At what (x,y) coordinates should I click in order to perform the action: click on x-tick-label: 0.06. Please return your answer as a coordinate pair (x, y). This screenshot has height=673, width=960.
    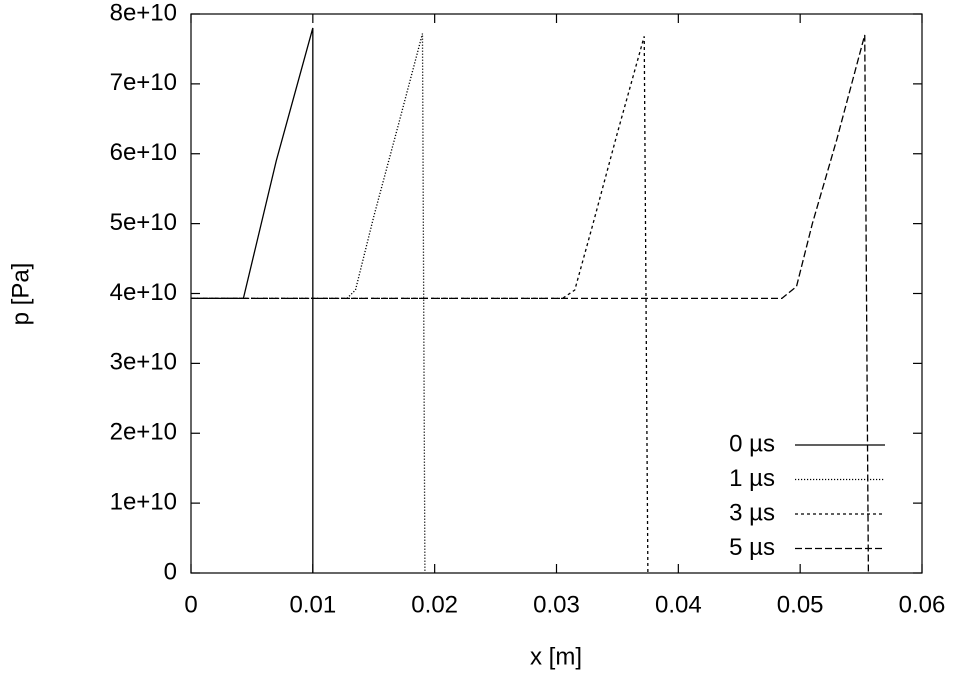
    Looking at the image, I should click on (922, 604).